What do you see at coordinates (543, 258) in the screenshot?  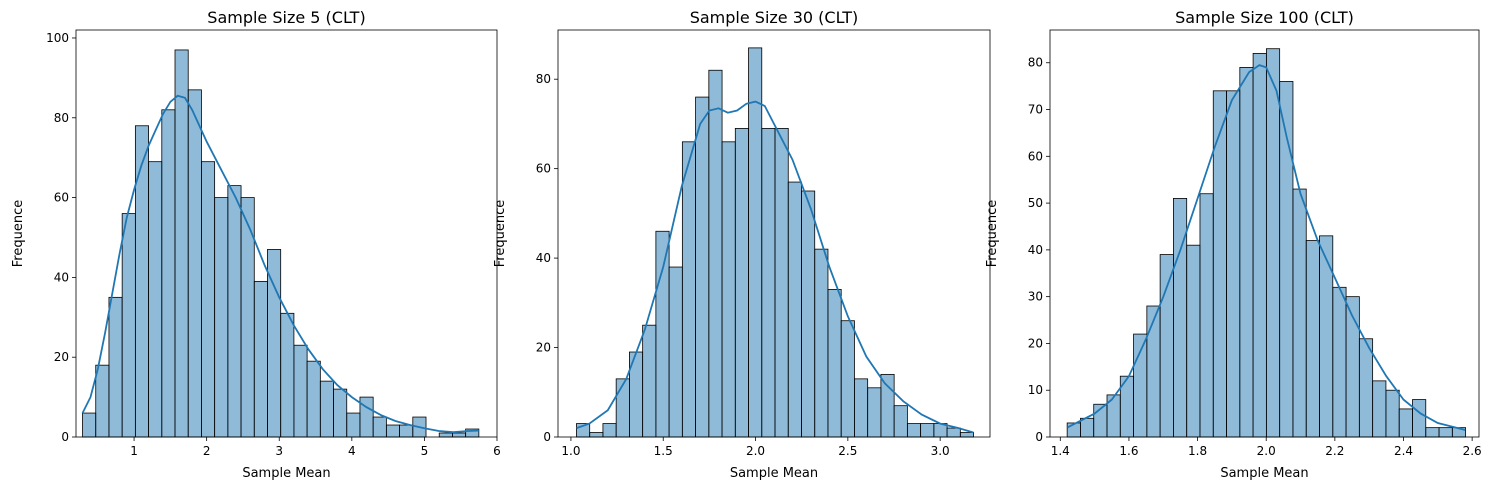 I see `chart-2-ytick-label: 40` at bounding box center [543, 258].